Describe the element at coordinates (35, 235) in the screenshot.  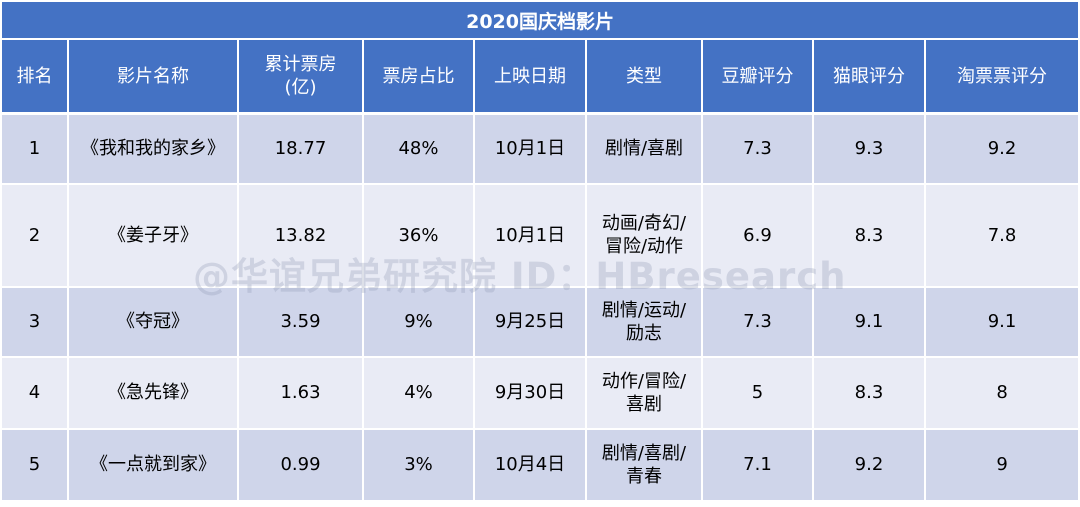
I see `cell-rank: 2` at that location.